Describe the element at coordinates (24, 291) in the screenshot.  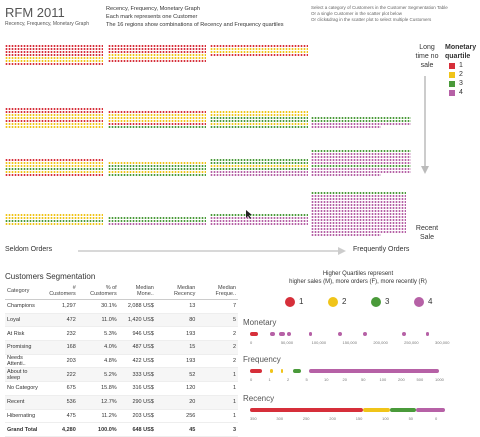
I see `column-header: Category` at that location.